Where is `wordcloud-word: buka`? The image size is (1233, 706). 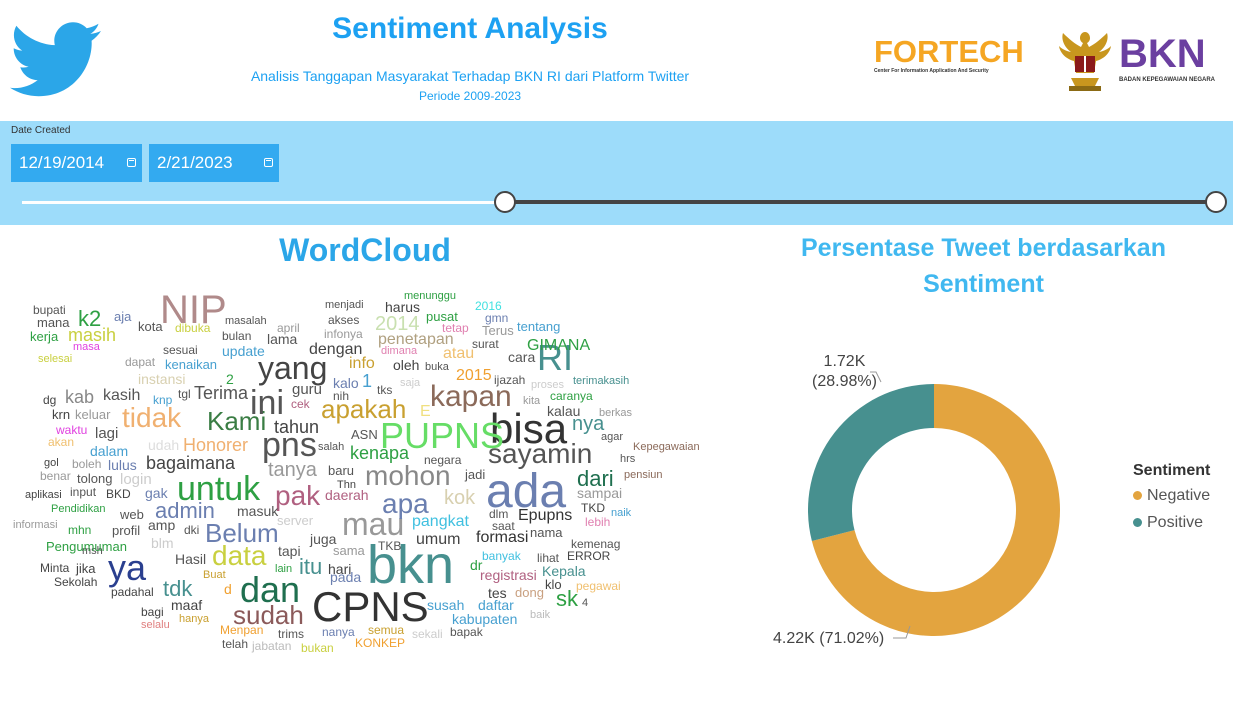 wordcloud-word: buka is located at coordinates (437, 367).